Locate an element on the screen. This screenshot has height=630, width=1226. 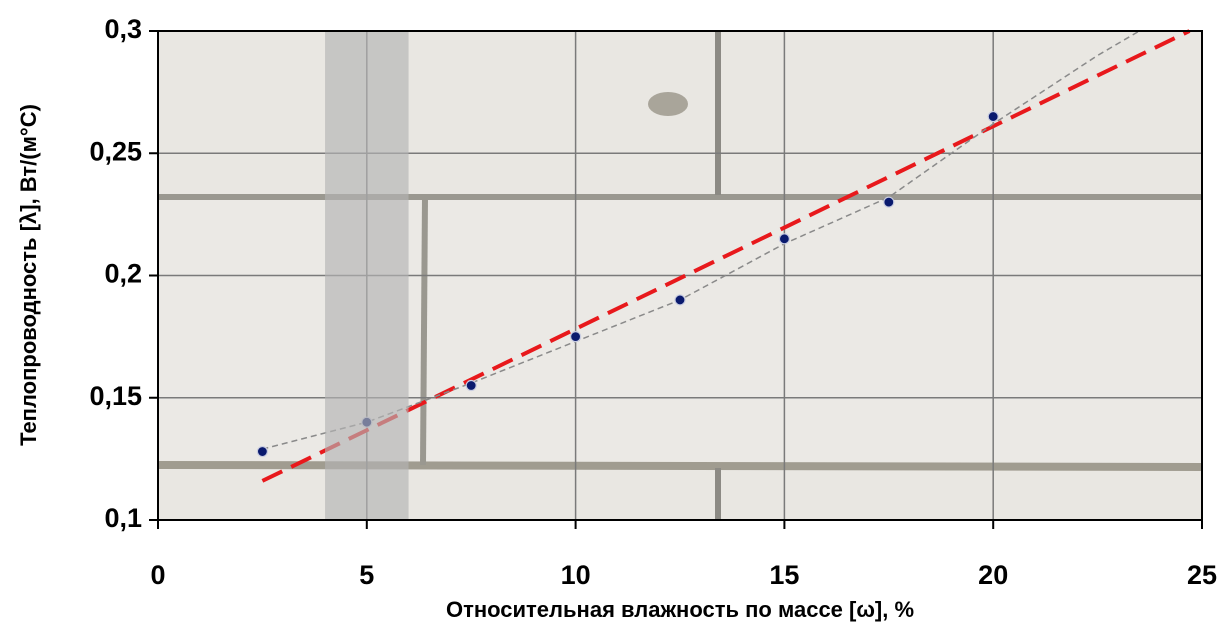
y-tick-label: 0,25 is located at coordinates (115, 151).